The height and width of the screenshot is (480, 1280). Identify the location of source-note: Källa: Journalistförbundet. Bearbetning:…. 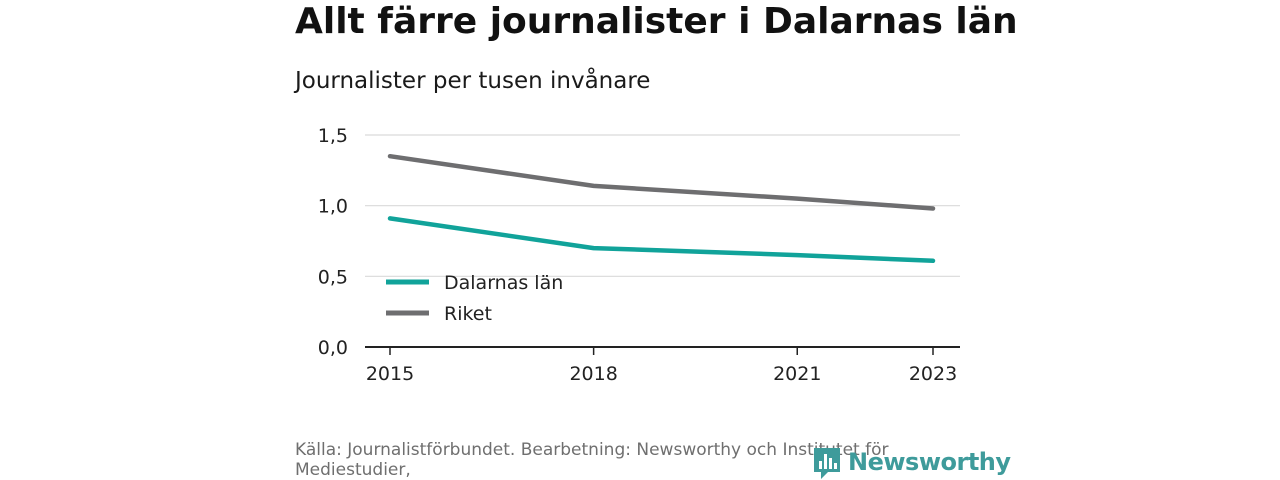
(592, 460).